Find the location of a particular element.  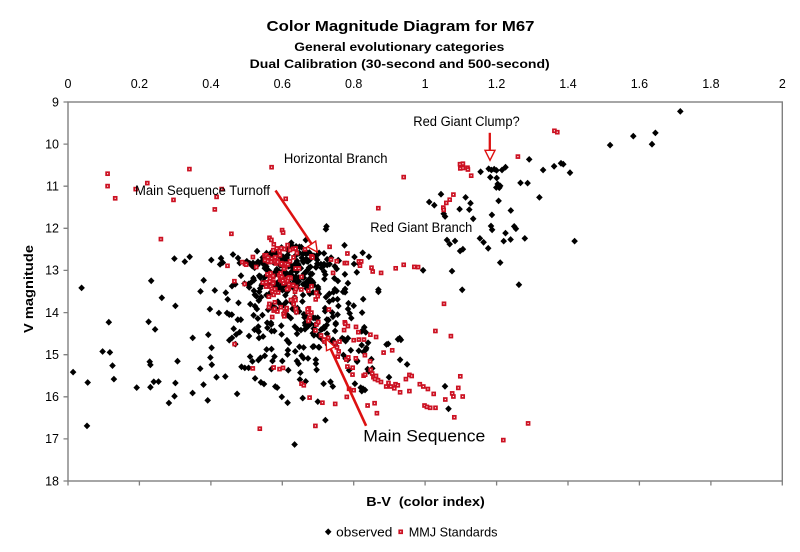

svg-text: Red Giant Clump? is located at coordinates (466, 121).